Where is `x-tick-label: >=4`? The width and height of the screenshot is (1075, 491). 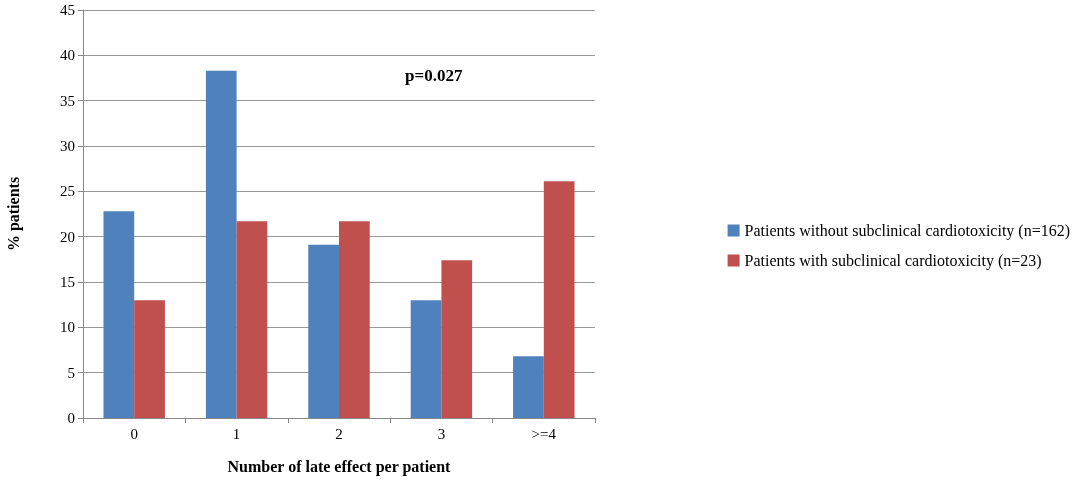
x-tick-label: >=4 is located at coordinates (544, 433).